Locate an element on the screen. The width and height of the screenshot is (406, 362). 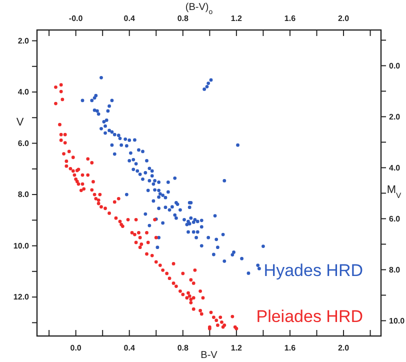
x2-tick-label: -0.0 is located at coordinates (76, 18).